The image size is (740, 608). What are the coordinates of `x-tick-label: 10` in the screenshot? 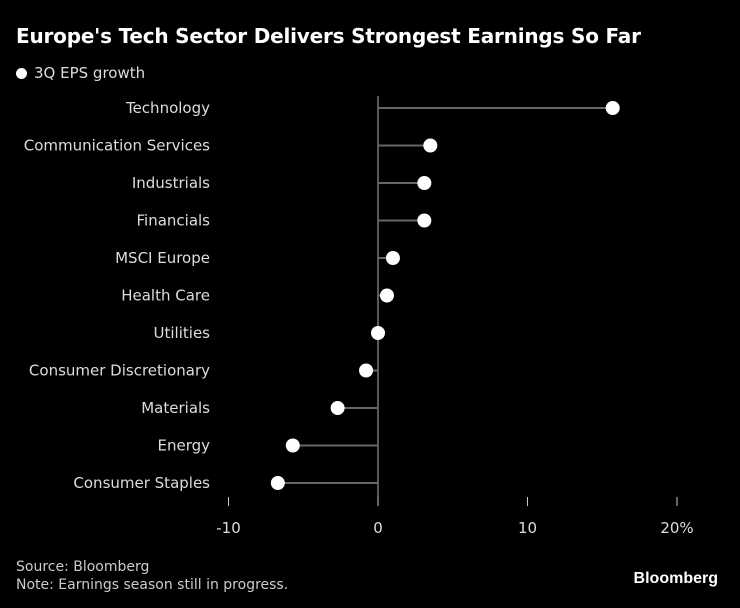 It's located at (527, 528).